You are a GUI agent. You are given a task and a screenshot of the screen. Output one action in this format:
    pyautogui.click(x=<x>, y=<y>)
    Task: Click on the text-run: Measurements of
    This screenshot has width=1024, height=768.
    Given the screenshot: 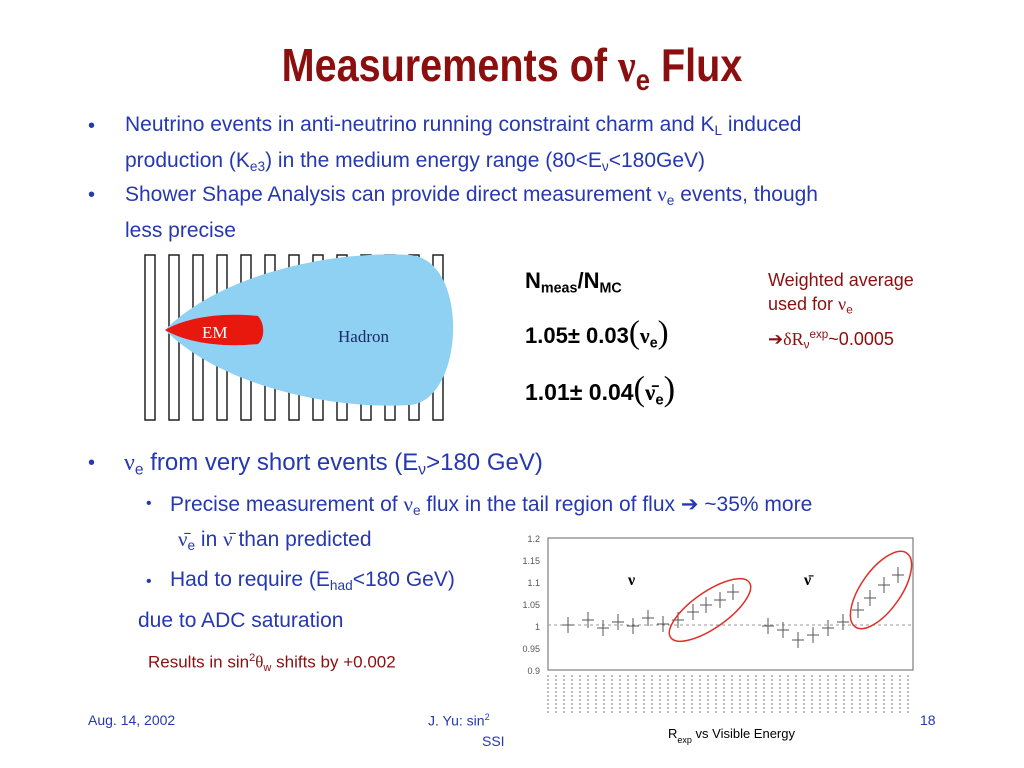 What is the action you would take?
    pyautogui.click(x=450, y=65)
    